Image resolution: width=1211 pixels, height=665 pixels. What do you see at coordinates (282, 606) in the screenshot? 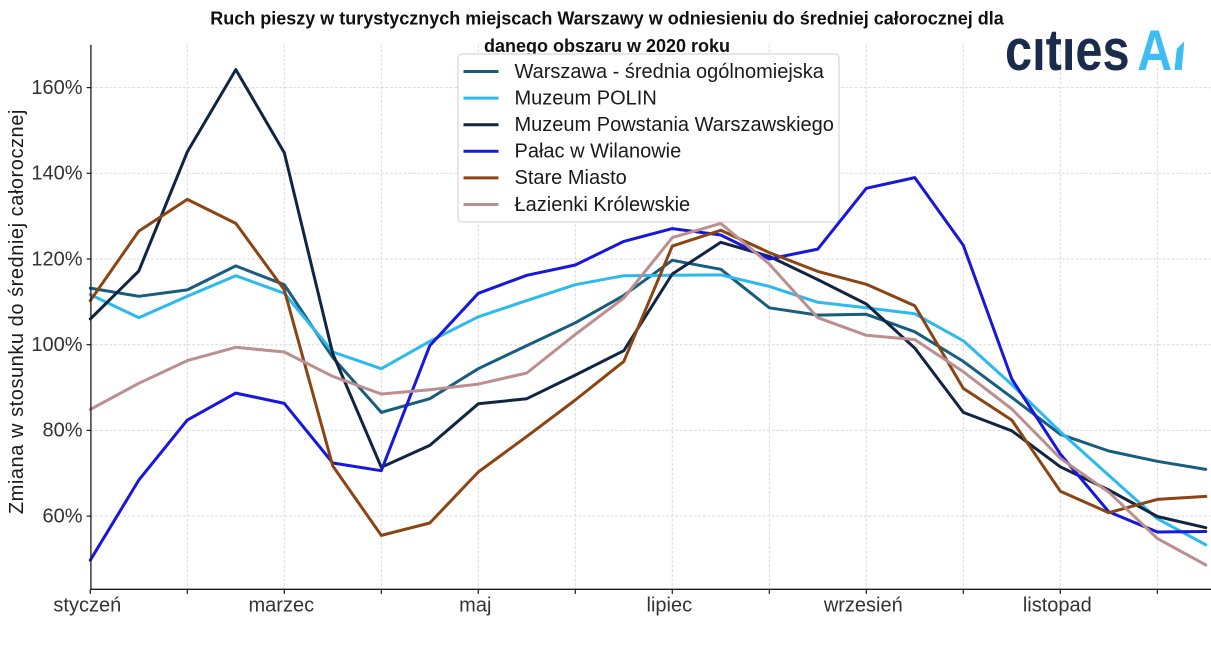
I see `svg-text: marzec` at bounding box center [282, 606].